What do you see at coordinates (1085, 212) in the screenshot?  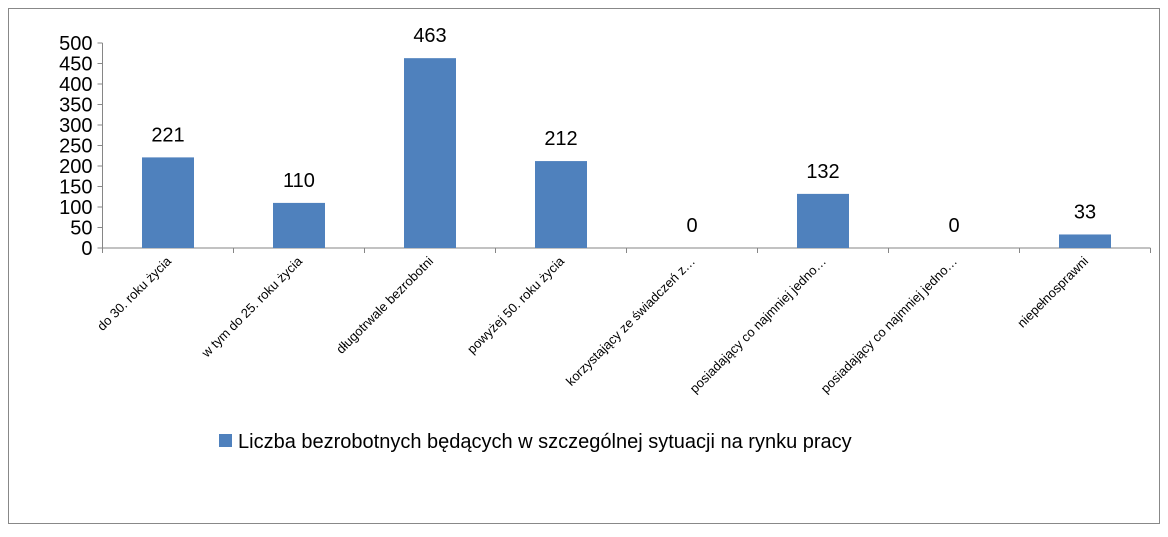 I see `data-label: 33` at bounding box center [1085, 212].